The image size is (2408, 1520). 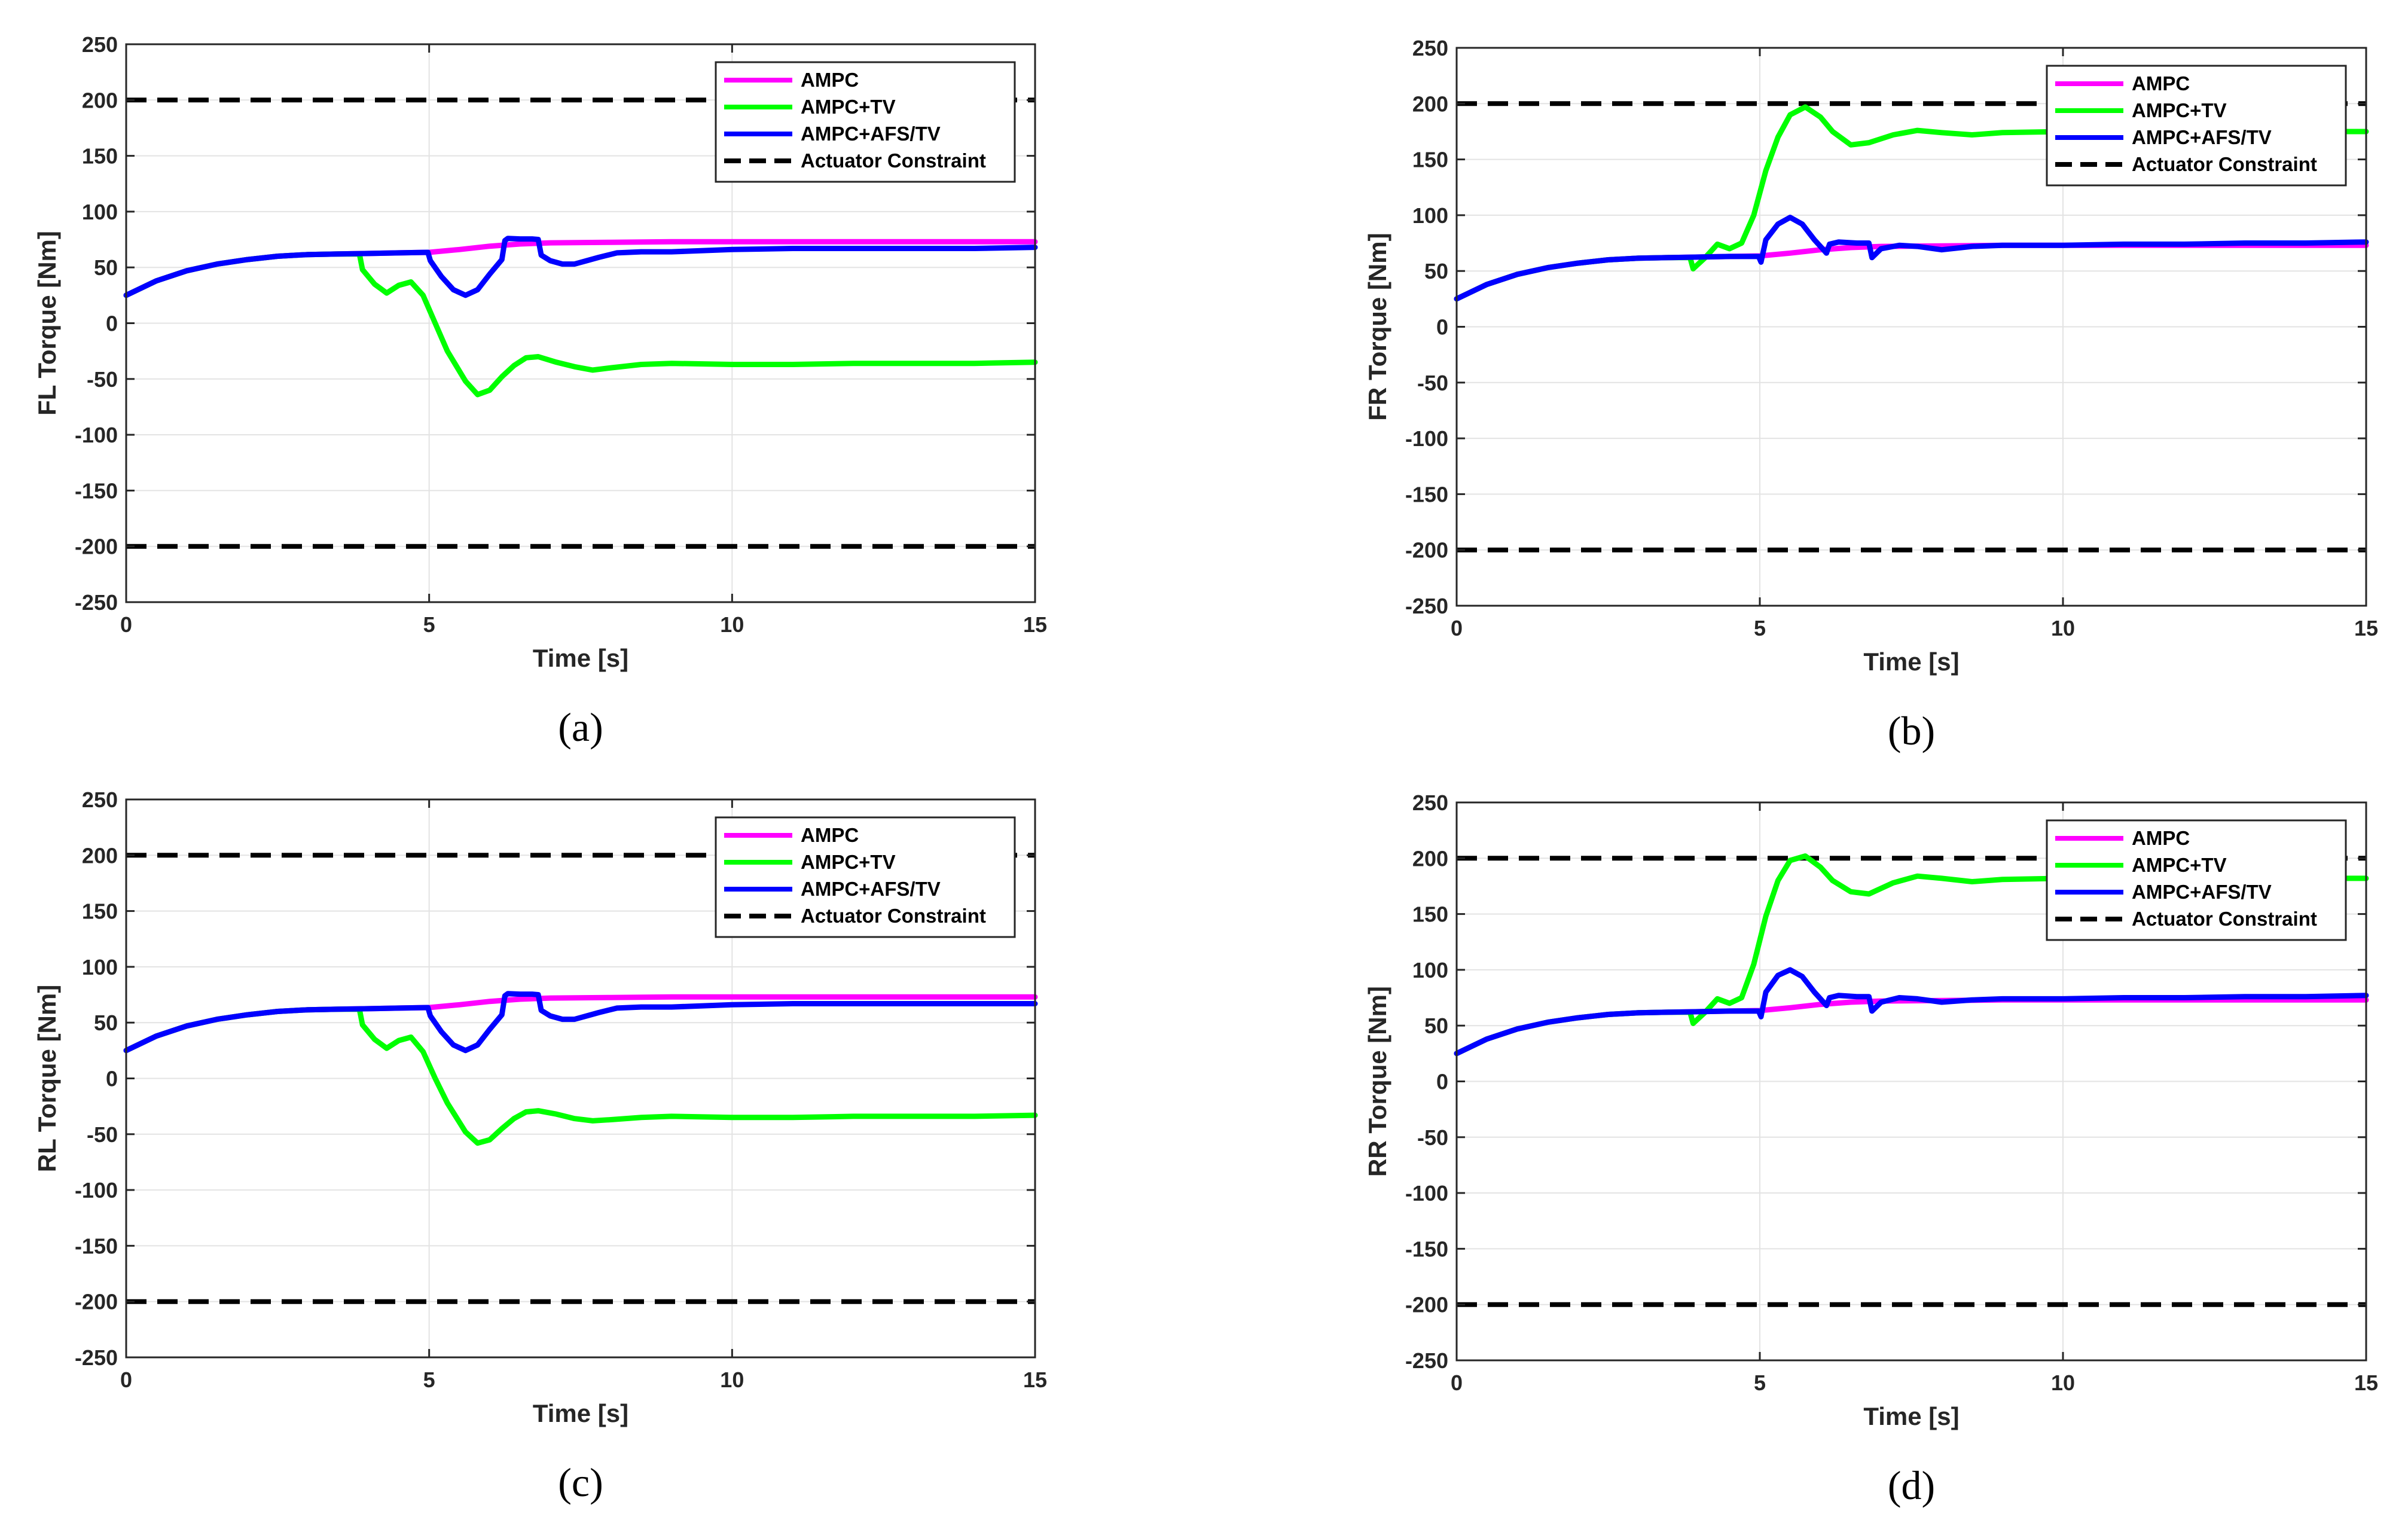 I want to click on y-axis-label: RR Torque [Nm], so click(x=1377, y=1081).